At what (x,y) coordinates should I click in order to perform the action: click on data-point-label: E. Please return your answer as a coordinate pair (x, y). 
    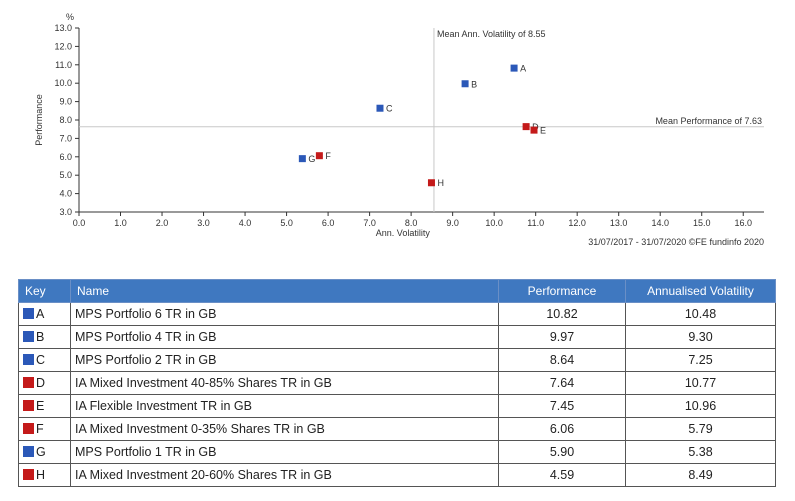
    Looking at the image, I should click on (543, 131).